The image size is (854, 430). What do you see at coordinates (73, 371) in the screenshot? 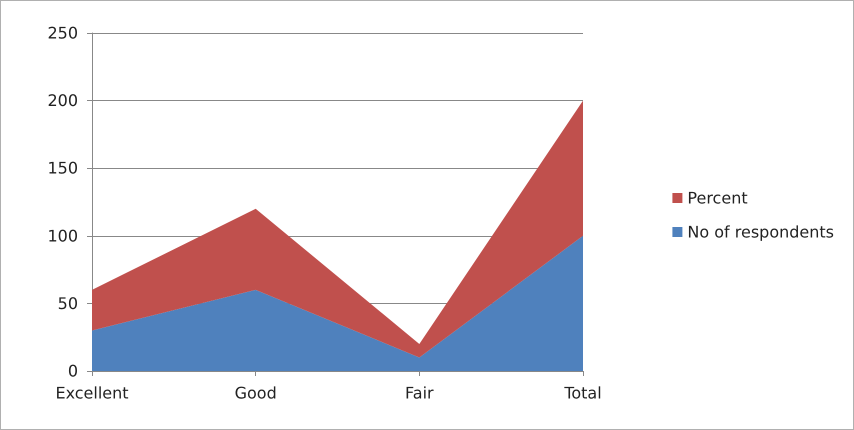
I see `y-tick-label: 0` at bounding box center [73, 371].